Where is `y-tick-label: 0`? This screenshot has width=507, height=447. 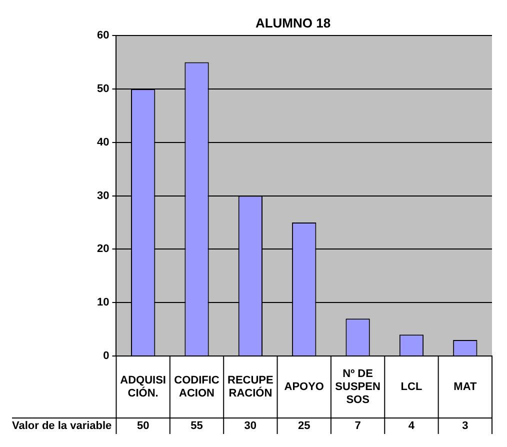 y-tick-label: 0 is located at coordinates (106, 356).